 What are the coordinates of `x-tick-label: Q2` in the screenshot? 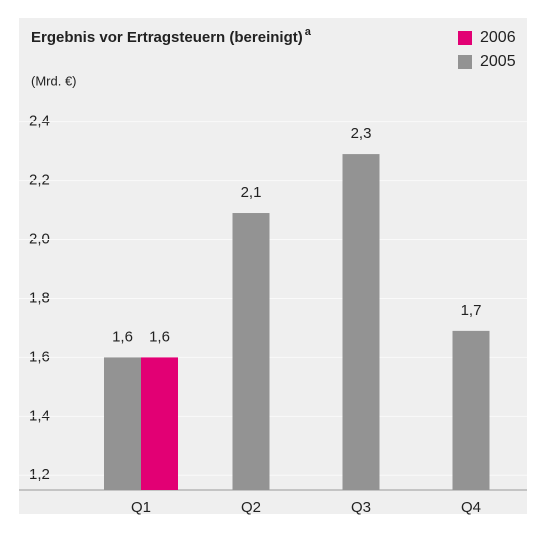 It's located at (251, 507).